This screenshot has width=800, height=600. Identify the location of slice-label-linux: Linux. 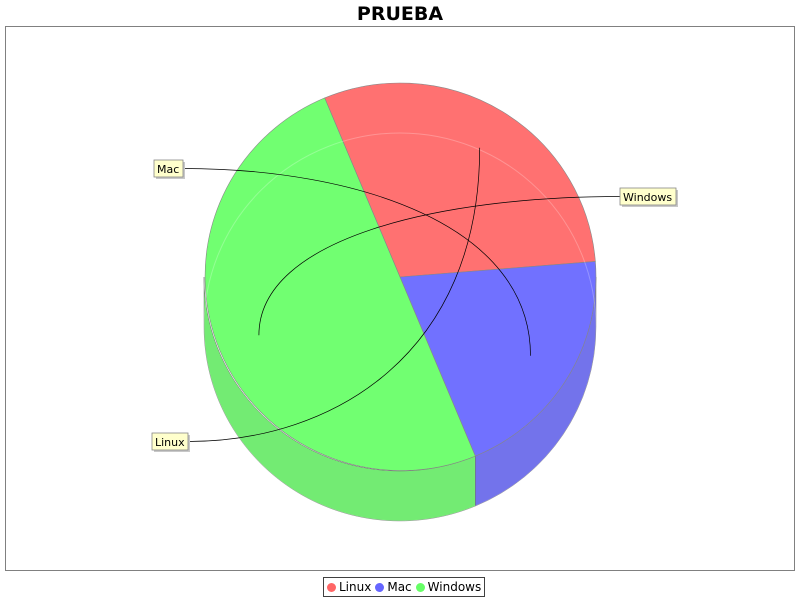
(170, 442).